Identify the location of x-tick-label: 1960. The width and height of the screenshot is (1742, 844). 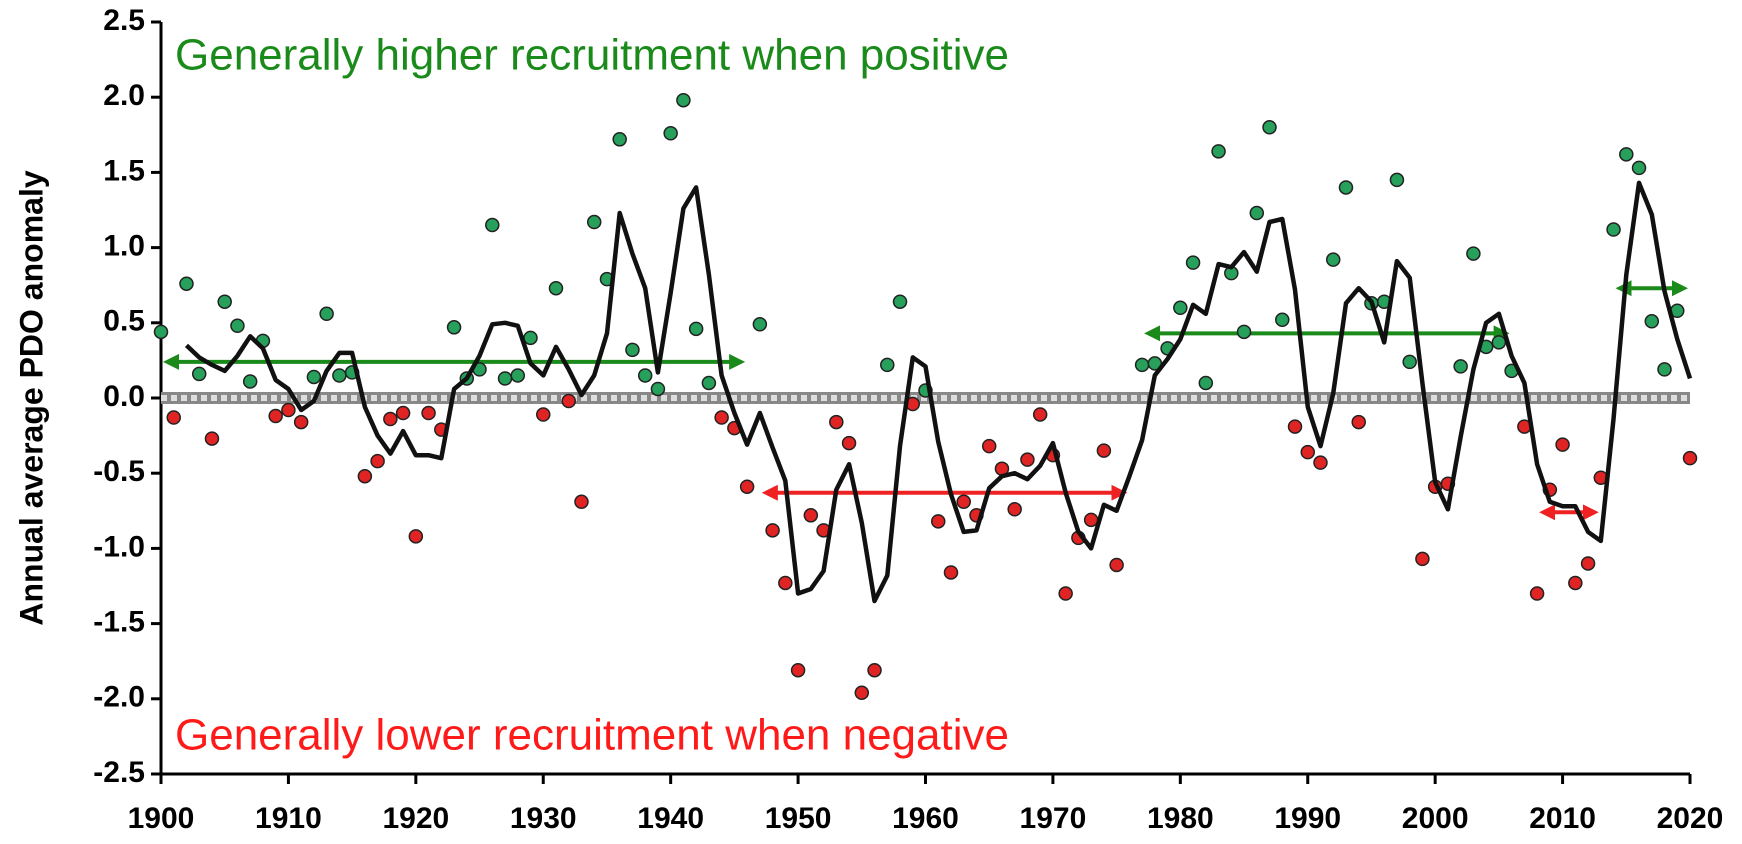
(925, 818).